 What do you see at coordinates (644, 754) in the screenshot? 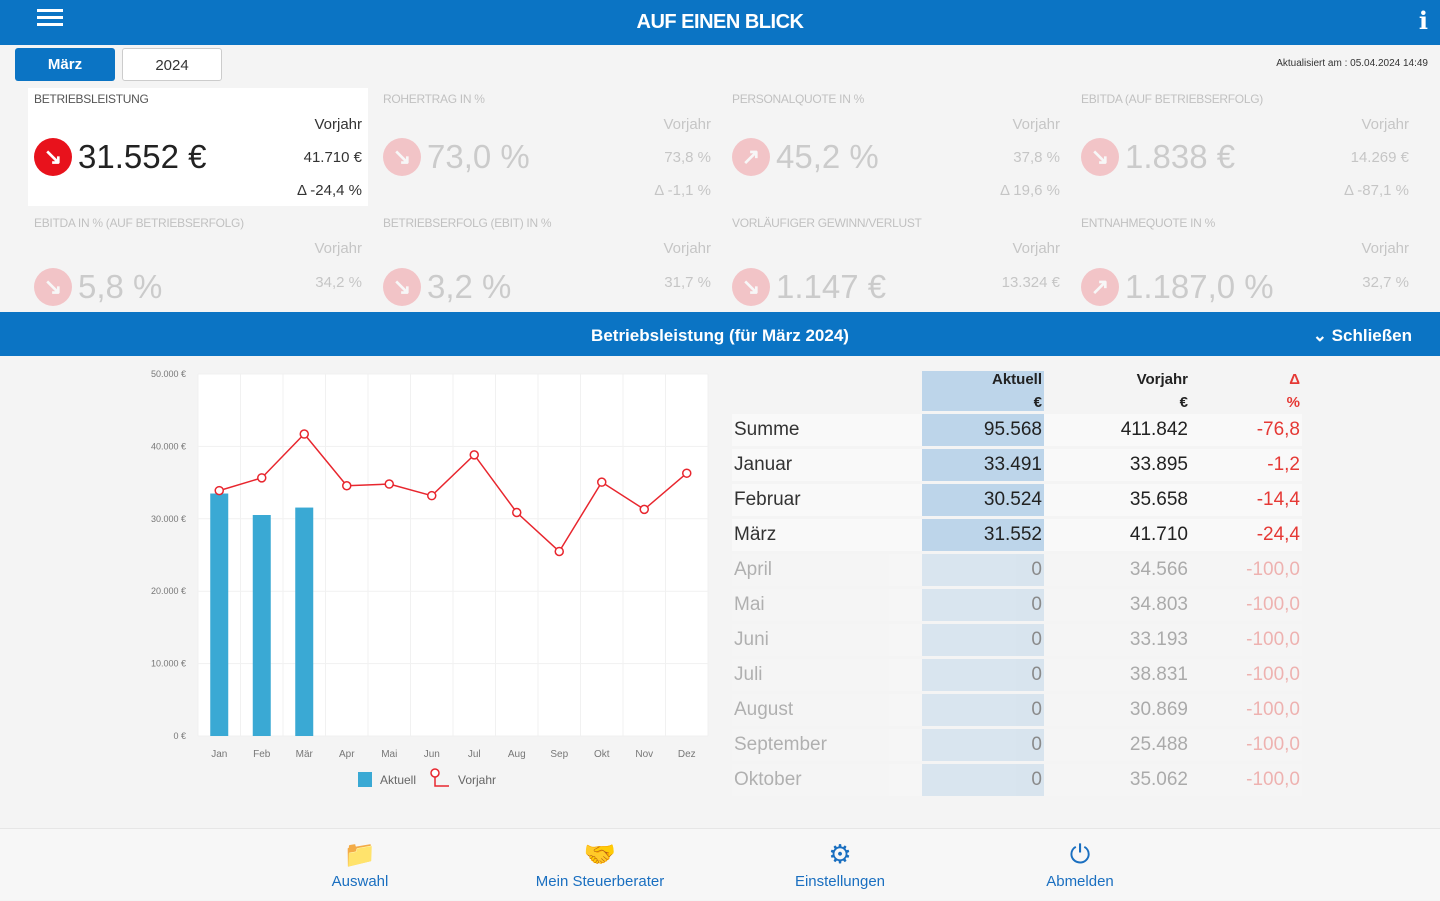
I see `x-tick-label: Nov` at bounding box center [644, 754].